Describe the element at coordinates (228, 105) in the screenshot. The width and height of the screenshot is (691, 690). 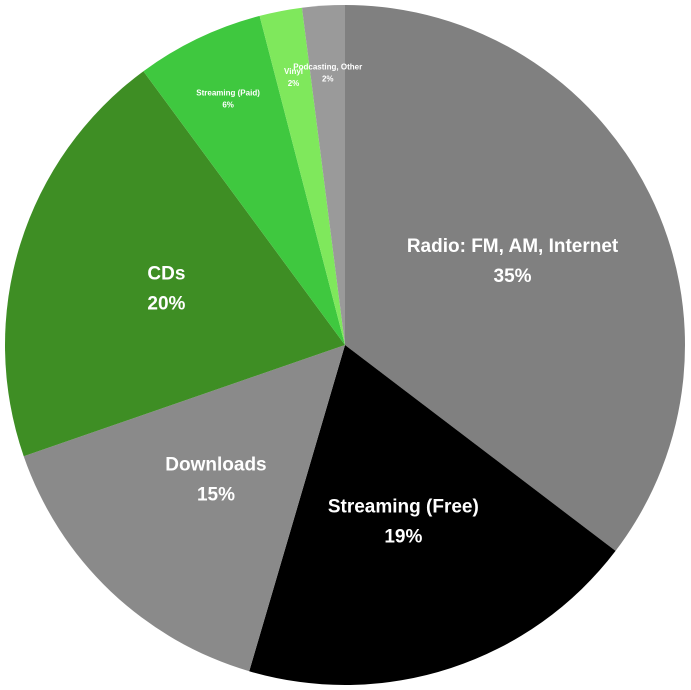
I see `slice-value-label: 6%` at that location.